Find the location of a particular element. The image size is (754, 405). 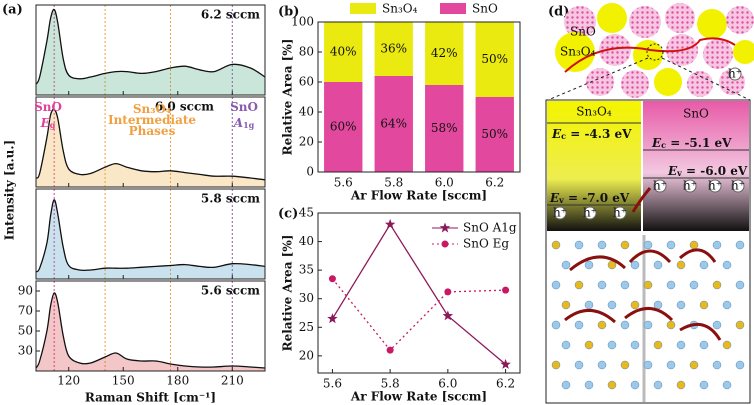

energy-level: Ec = -5.1 eV is located at coordinates (691, 143).